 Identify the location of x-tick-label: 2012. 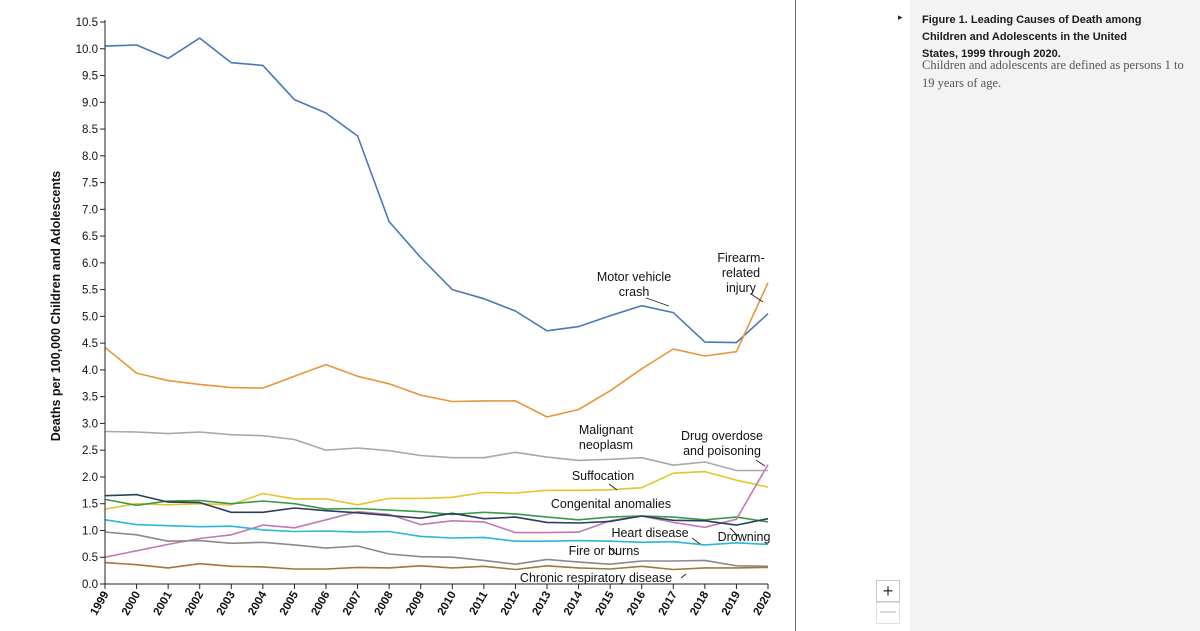
(510, 604).